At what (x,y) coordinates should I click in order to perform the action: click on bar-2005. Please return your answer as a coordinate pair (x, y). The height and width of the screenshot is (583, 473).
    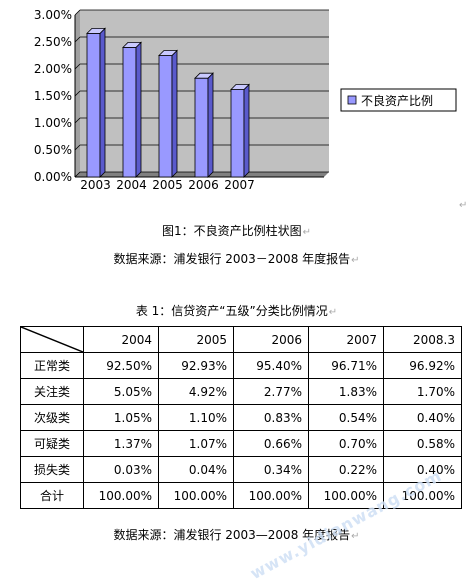
    Looking at the image, I should click on (168, 113).